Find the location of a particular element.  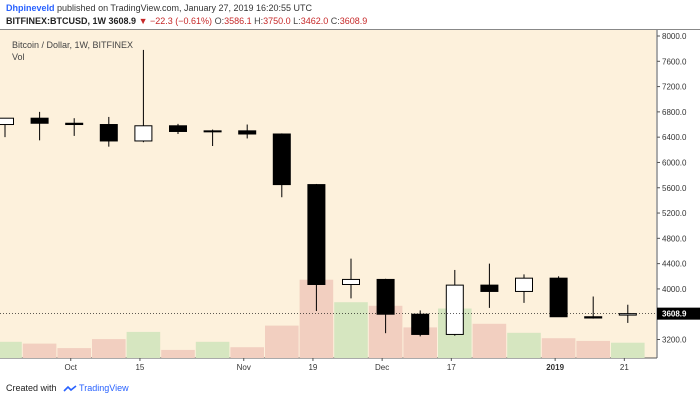

tradingview-logo-icon is located at coordinates (70, 388).